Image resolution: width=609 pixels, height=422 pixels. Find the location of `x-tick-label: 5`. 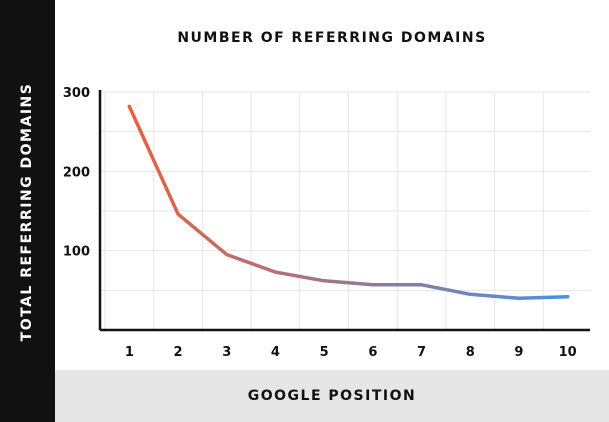

x-tick-label: 5 is located at coordinates (324, 352).